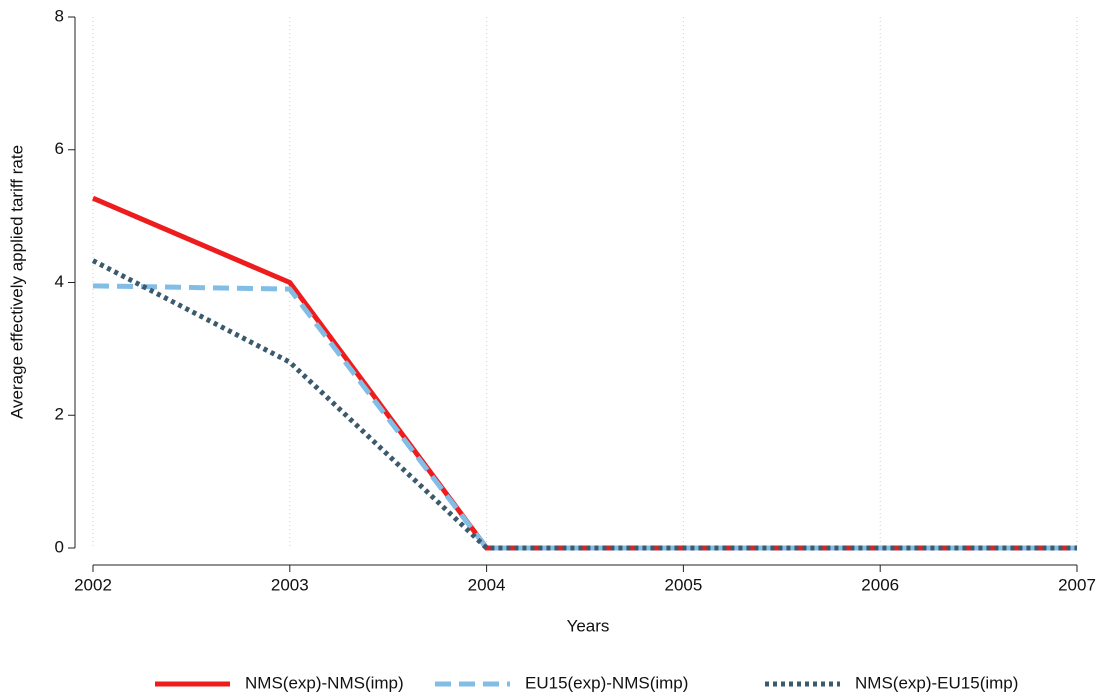  What do you see at coordinates (683, 584) in the screenshot?
I see `x-tick-label: 2005` at bounding box center [683, 584].